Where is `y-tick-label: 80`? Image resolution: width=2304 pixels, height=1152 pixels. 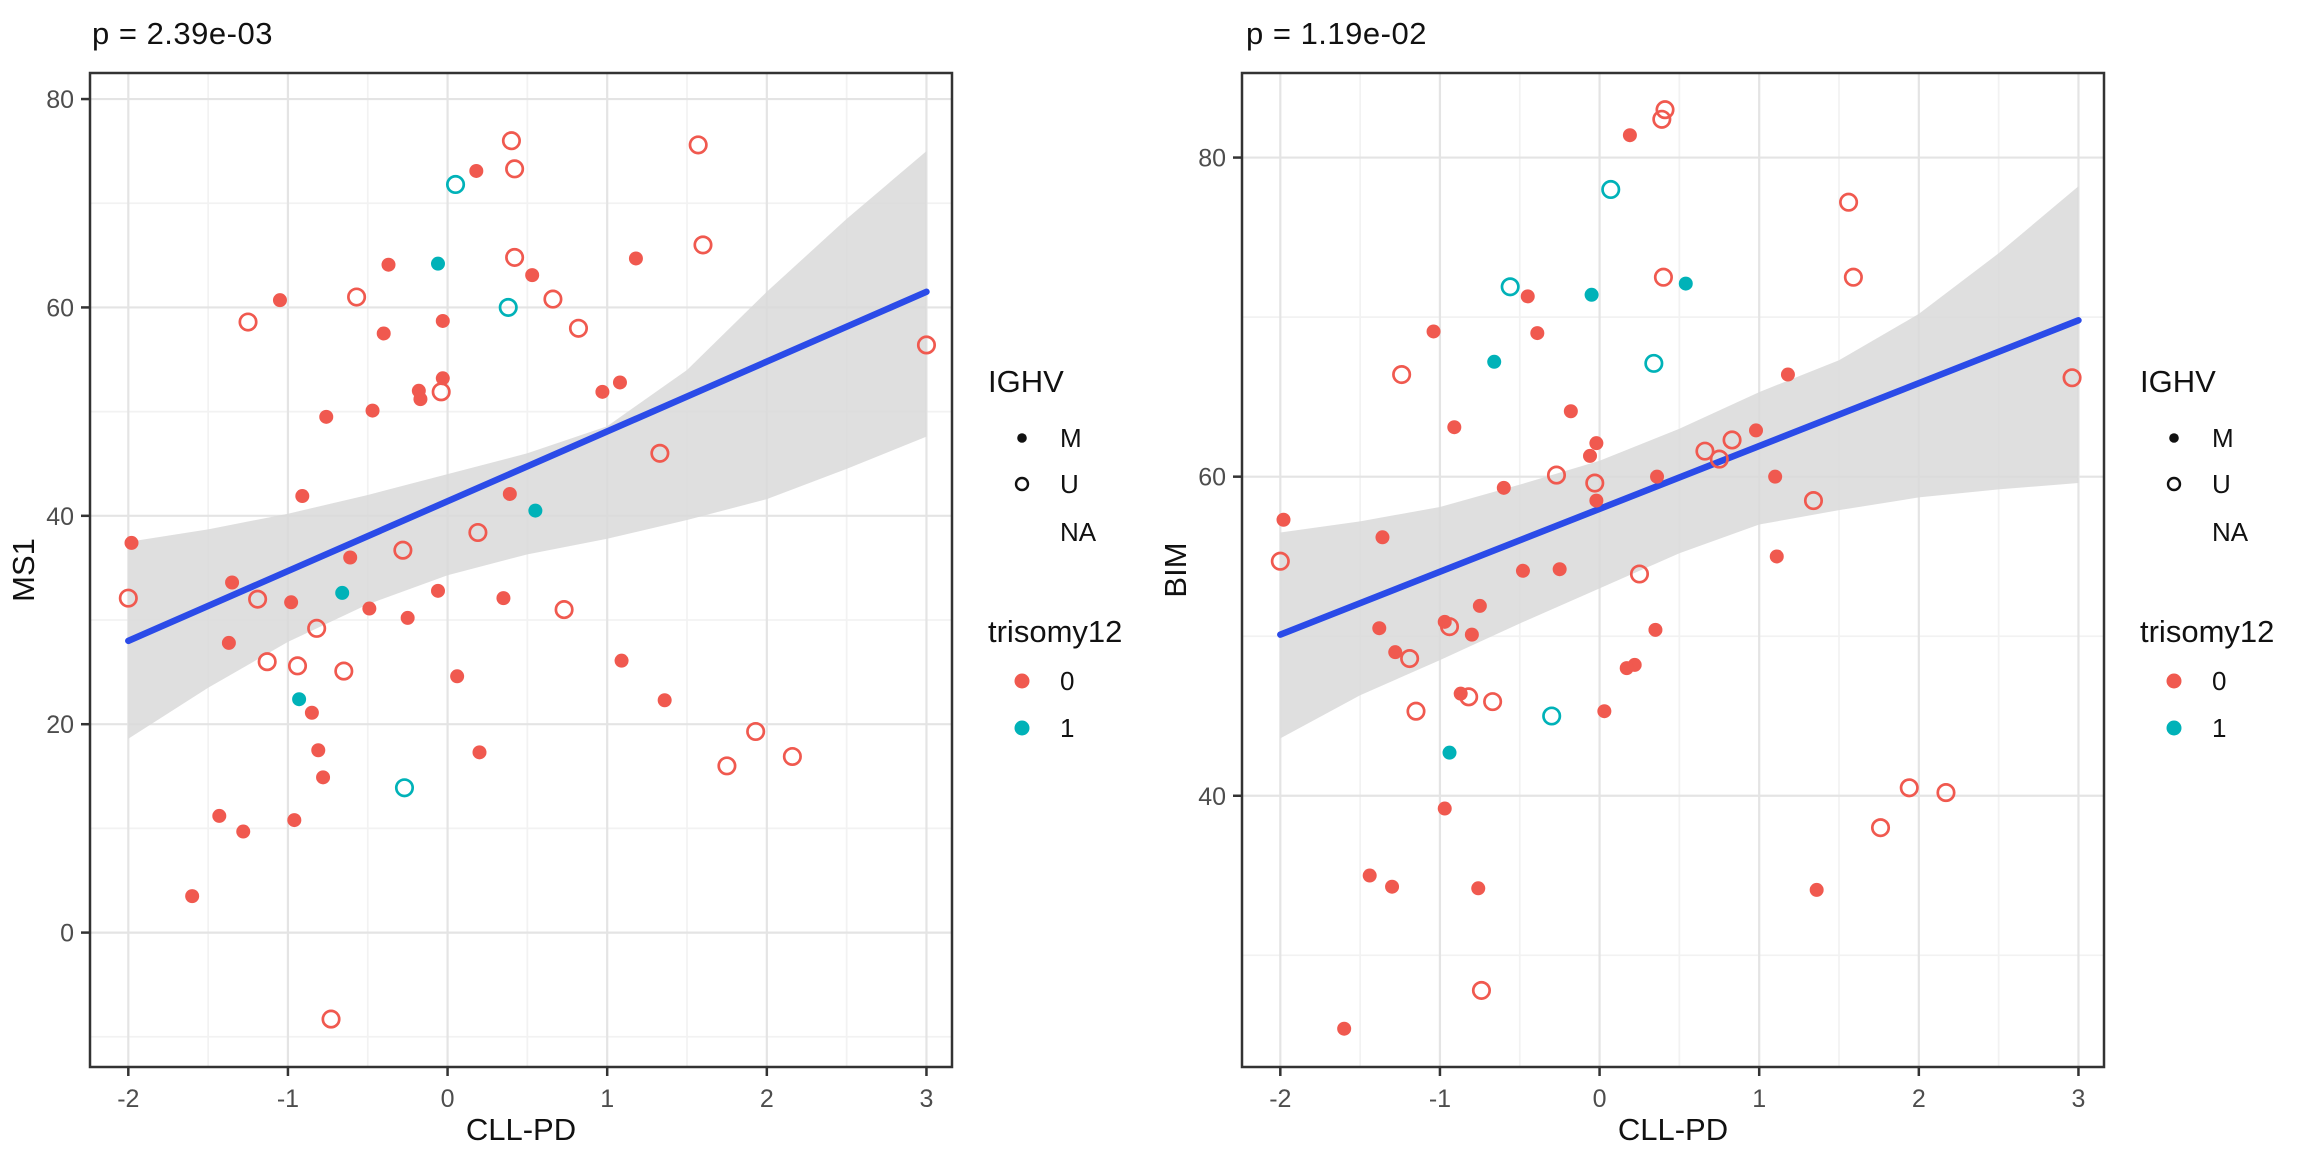
y-tick-label: 80 is located at coordinates (60, 100).